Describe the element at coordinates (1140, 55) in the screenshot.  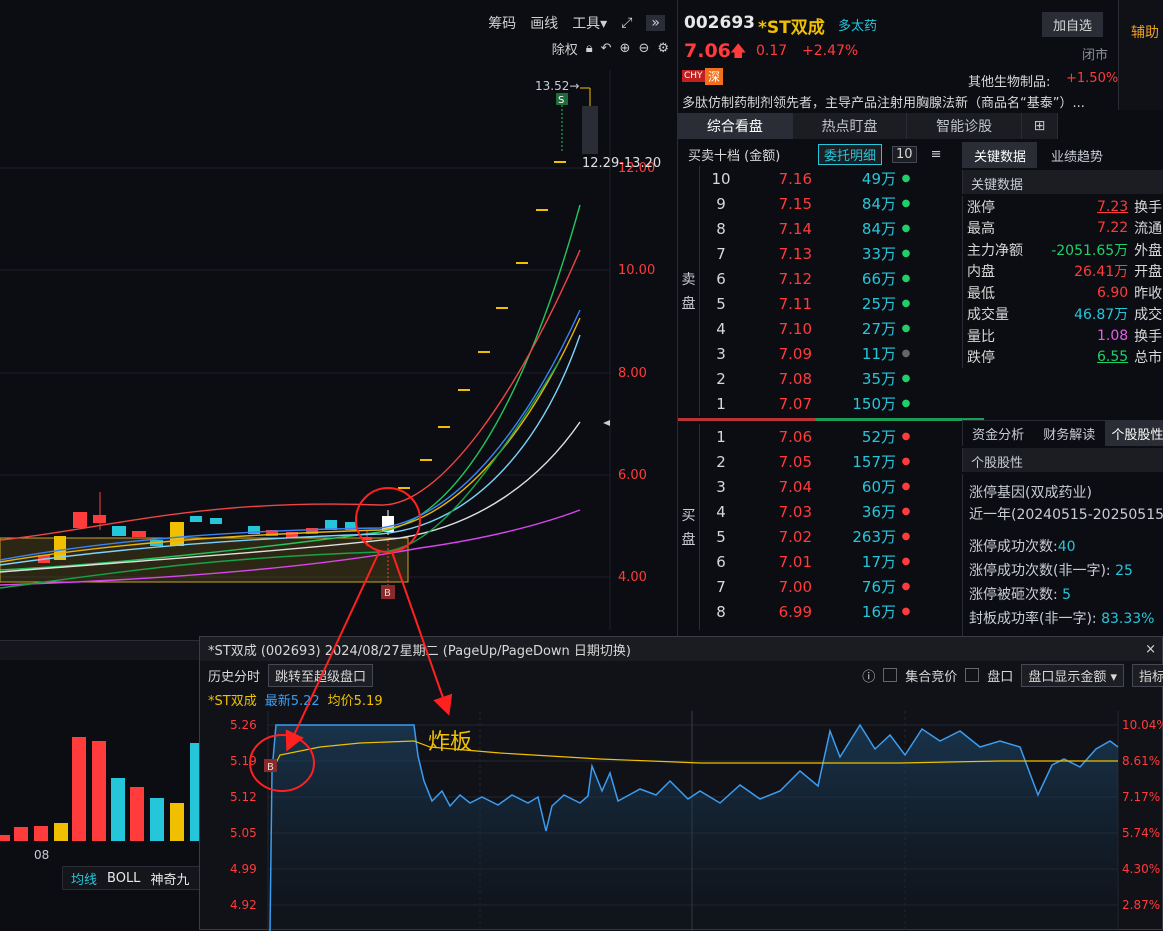
I see `aux-panel: 辅助` at that location.